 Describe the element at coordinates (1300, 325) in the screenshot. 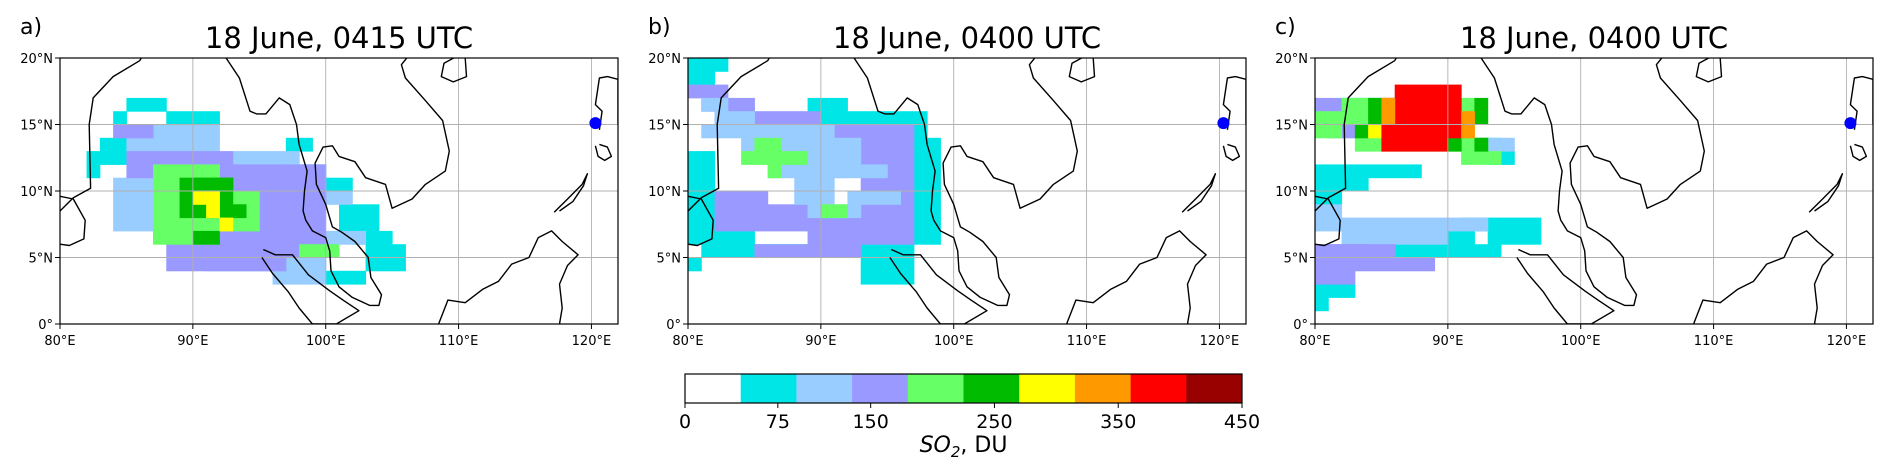

I see `y-tick-label: 0°` at that location.